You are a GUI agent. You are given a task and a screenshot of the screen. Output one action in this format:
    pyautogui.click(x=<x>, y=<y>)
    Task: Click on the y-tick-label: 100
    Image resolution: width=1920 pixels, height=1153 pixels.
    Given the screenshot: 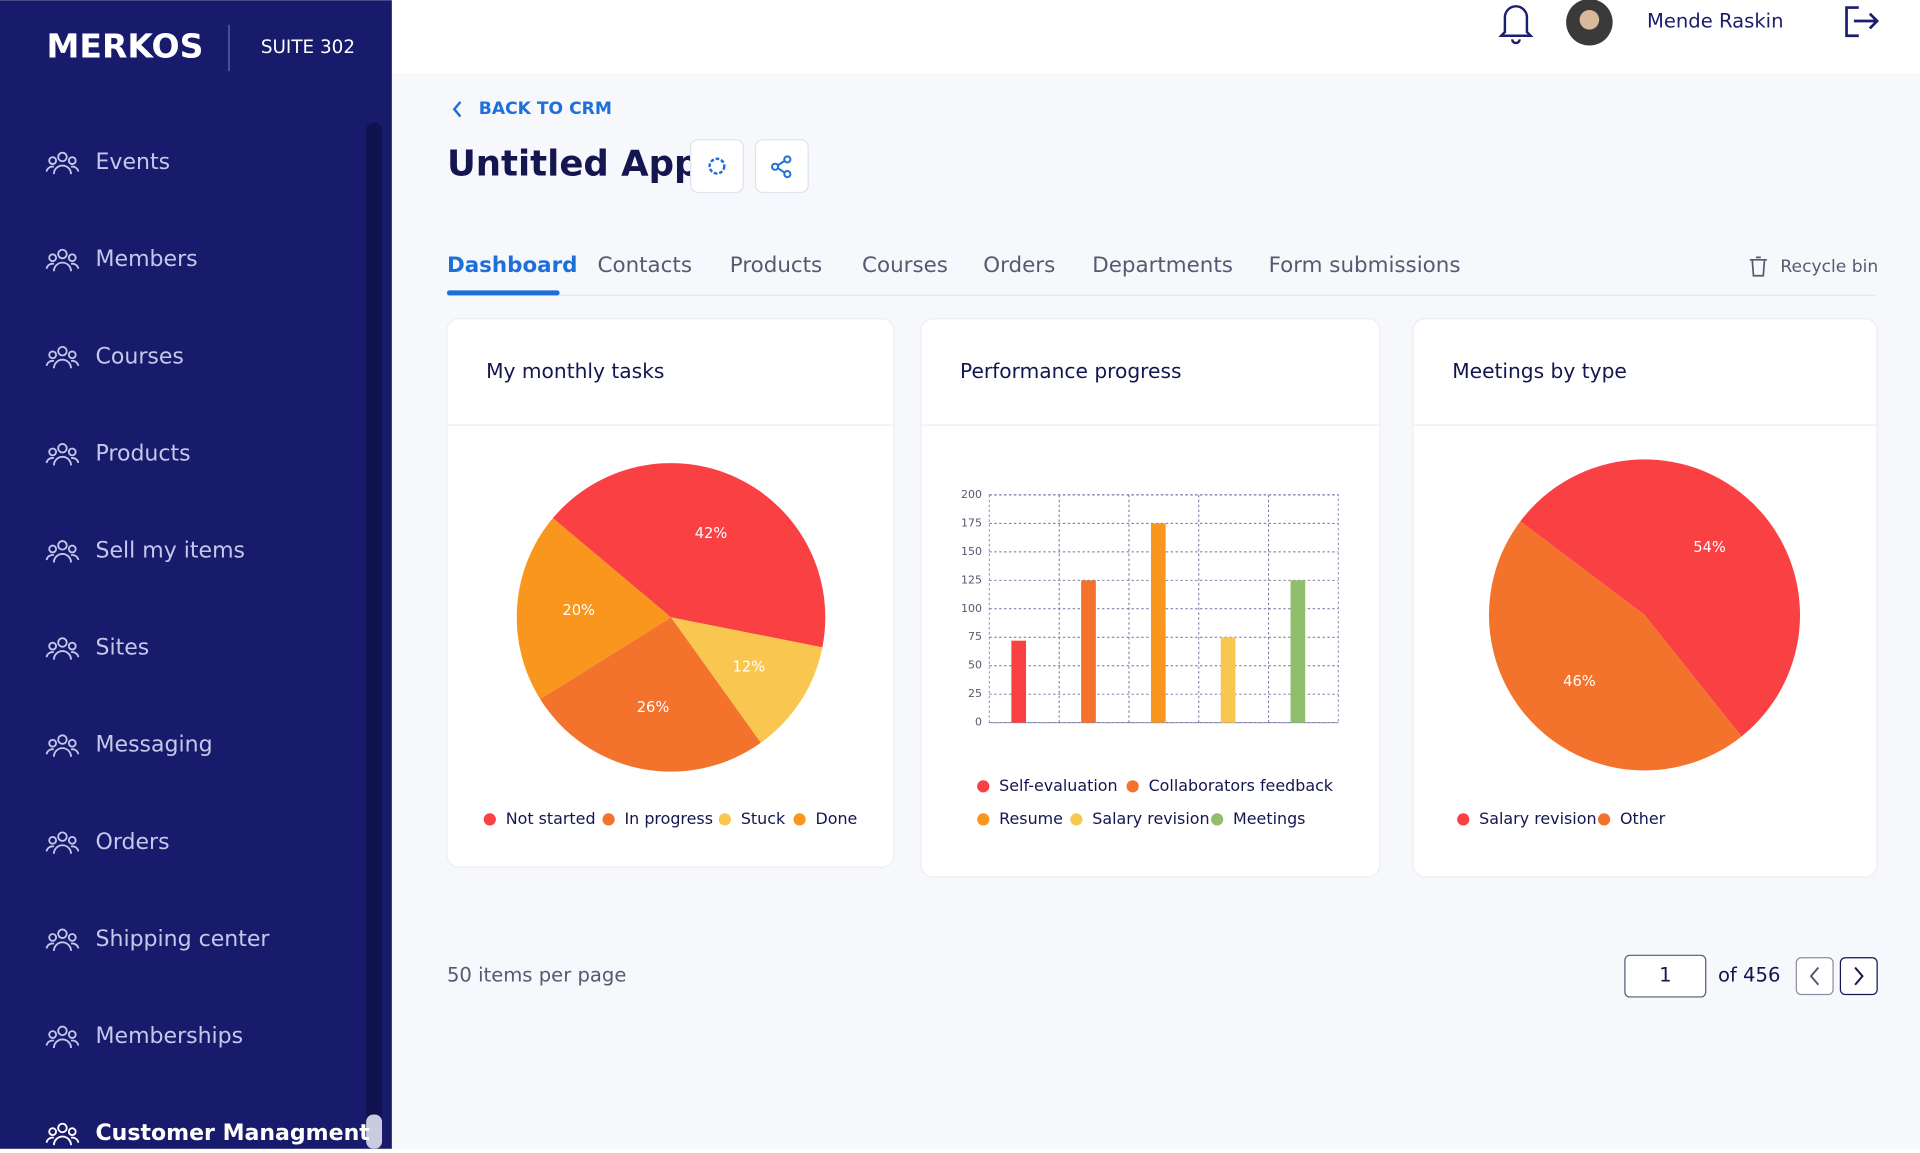 What is the action you would take?
    pyautogui.click(x=971, y=608)
    